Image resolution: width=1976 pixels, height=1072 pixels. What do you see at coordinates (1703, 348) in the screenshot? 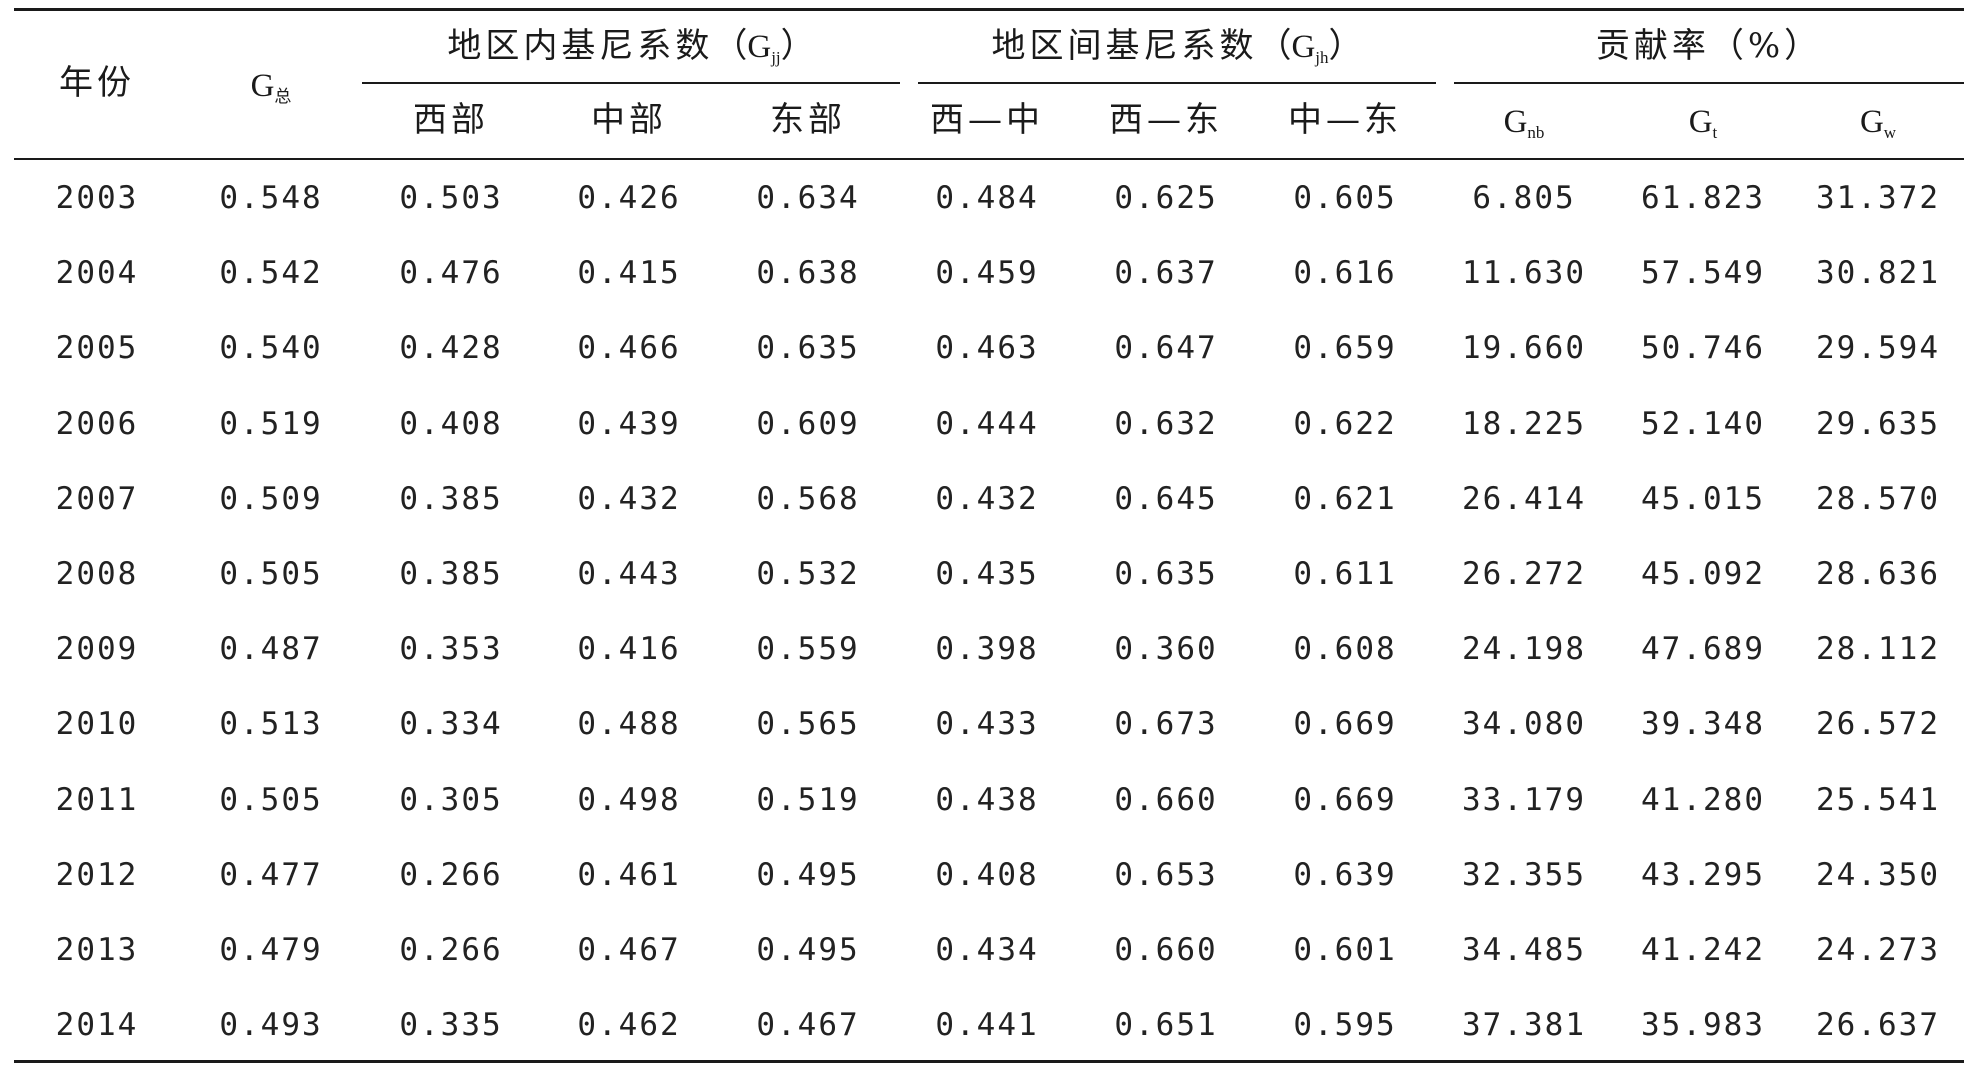
I see `cell-gt: 50.746` at bounding box center [1703, 348].